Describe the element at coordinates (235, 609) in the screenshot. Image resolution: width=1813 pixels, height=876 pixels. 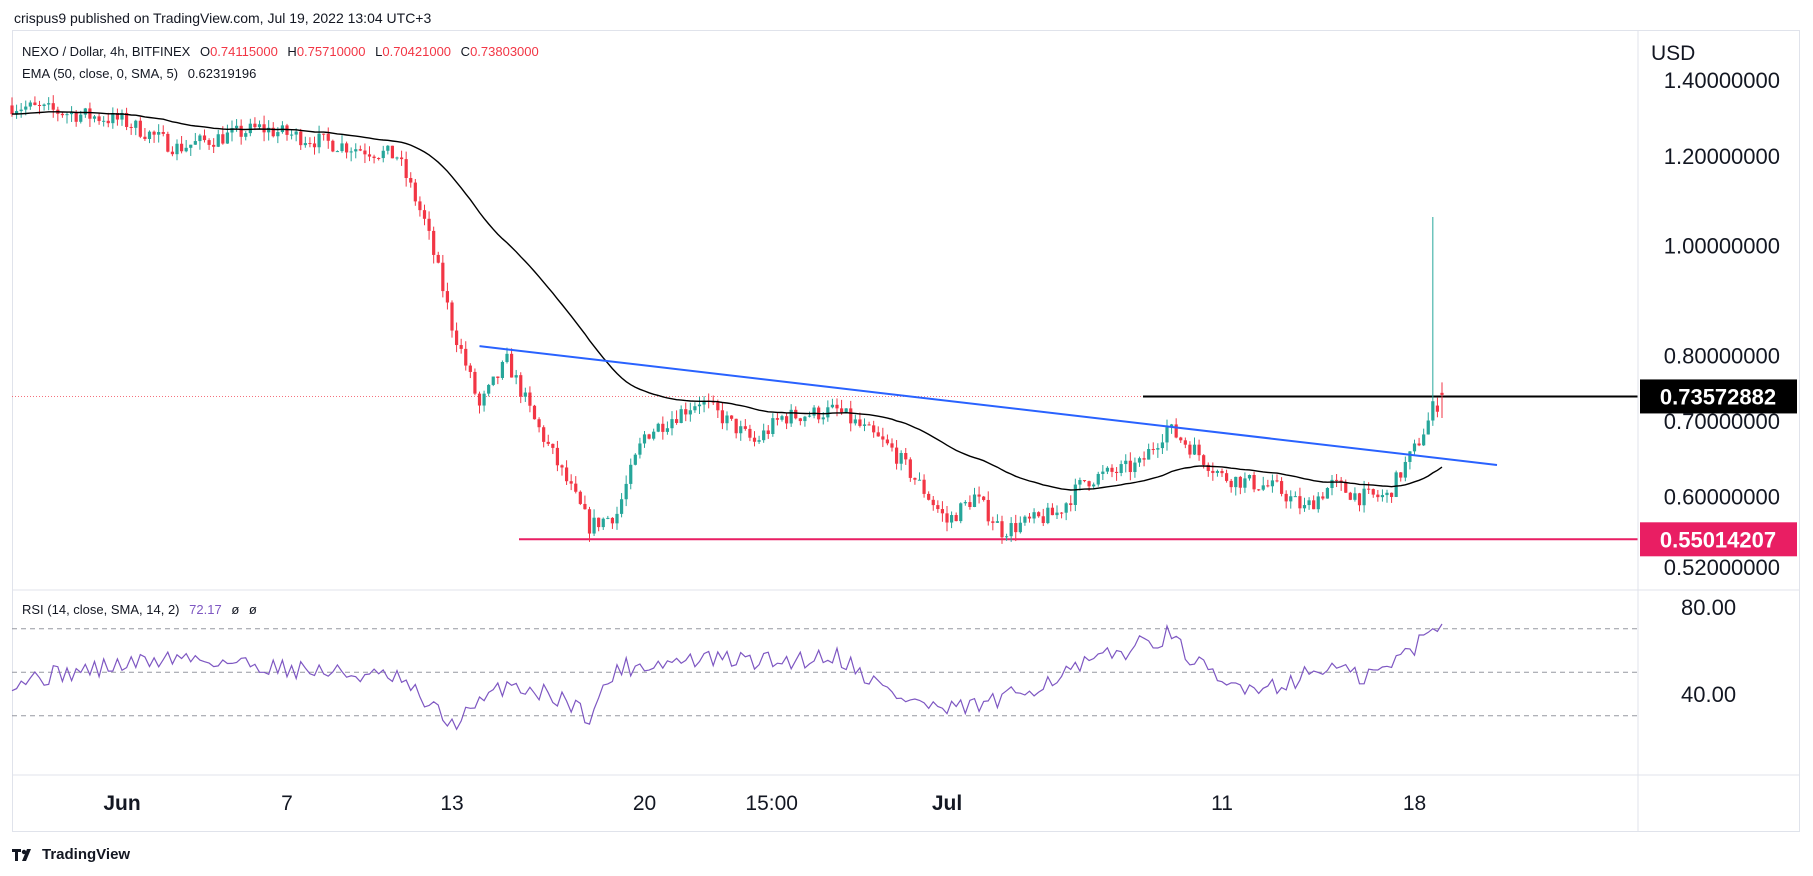
I see `rsi-extra-1: ø` at that location.